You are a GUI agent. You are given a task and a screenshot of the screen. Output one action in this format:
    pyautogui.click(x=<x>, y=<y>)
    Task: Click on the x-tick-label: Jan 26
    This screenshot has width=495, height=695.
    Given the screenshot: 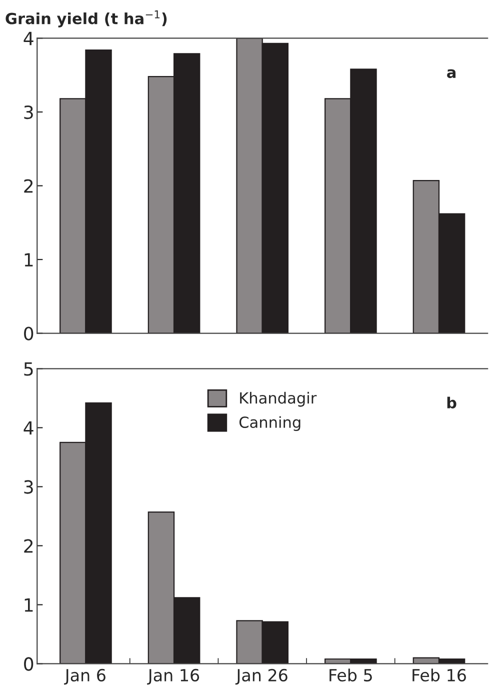 What is the action you would take?
    pyautogui.click(x=261, y=676)
    